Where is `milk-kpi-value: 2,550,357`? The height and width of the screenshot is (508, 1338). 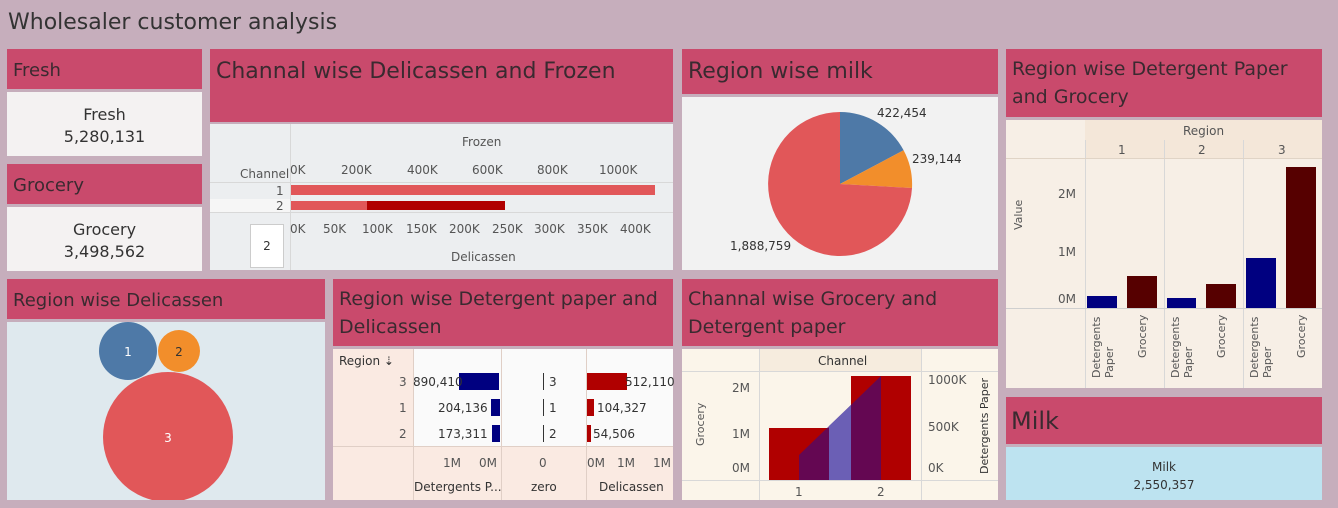 milk-kpi-value: 2,550,357 is located at coordinates (1164, 485).